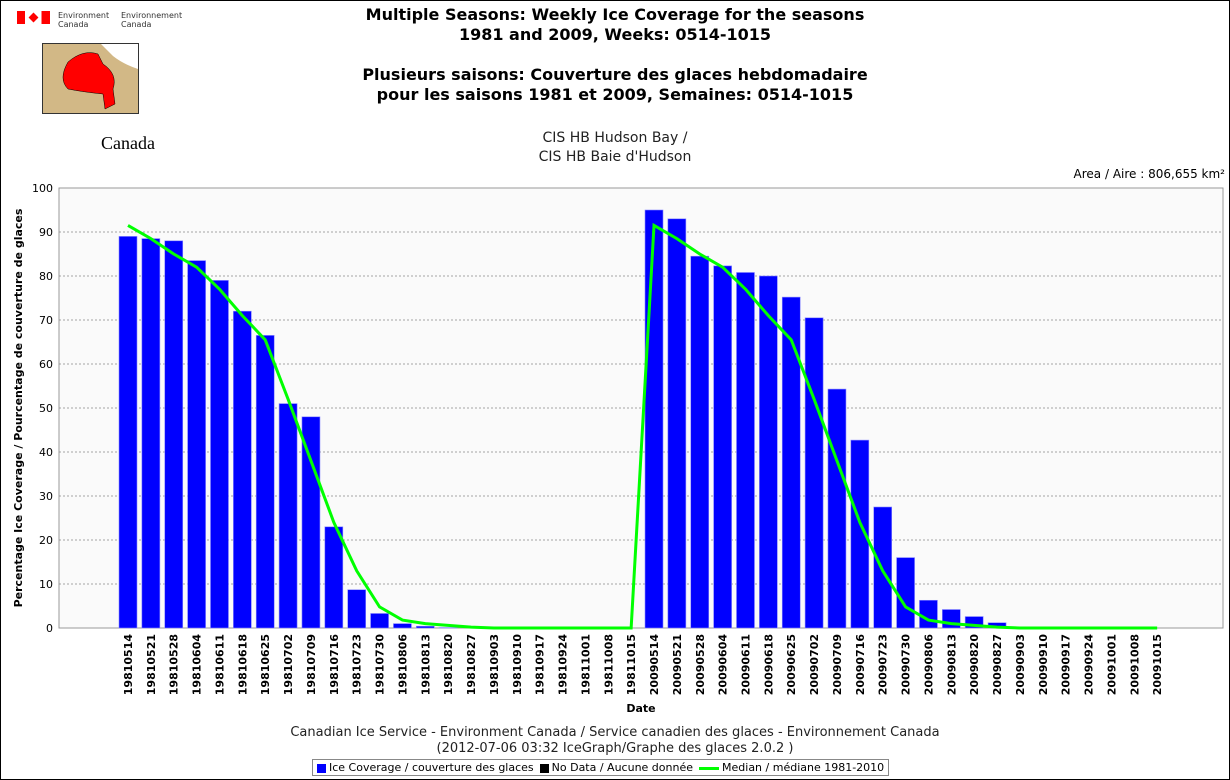 This screenshot has height=780, width=1230. I want to click on x-tick-label: 19811008, so click(608, 664).